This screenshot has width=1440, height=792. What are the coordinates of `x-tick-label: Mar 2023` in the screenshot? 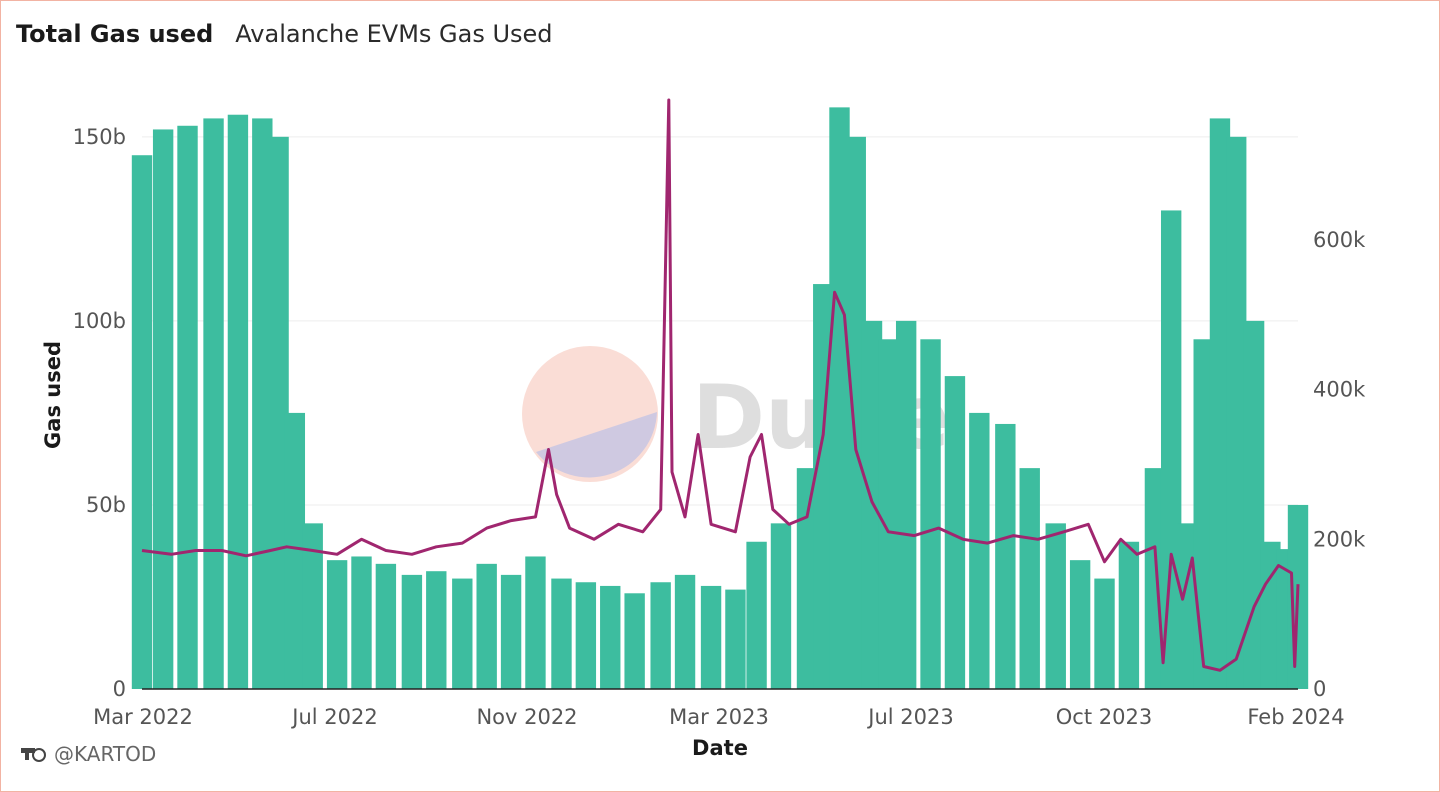 It's located at (719, 717).